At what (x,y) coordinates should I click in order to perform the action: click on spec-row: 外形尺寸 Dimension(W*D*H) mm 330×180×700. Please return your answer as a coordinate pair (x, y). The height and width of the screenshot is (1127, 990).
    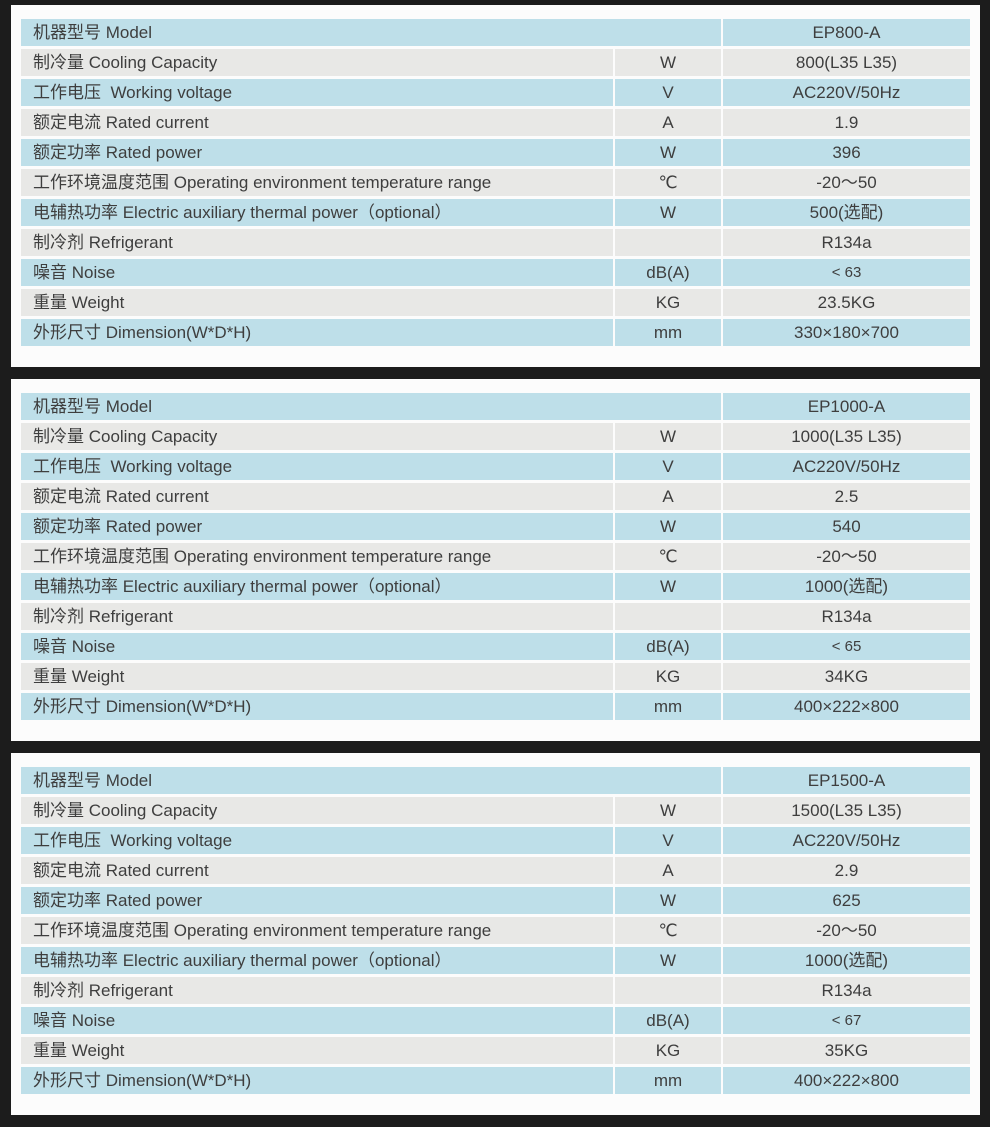
    Looking at the image, I should click on (495, 332).